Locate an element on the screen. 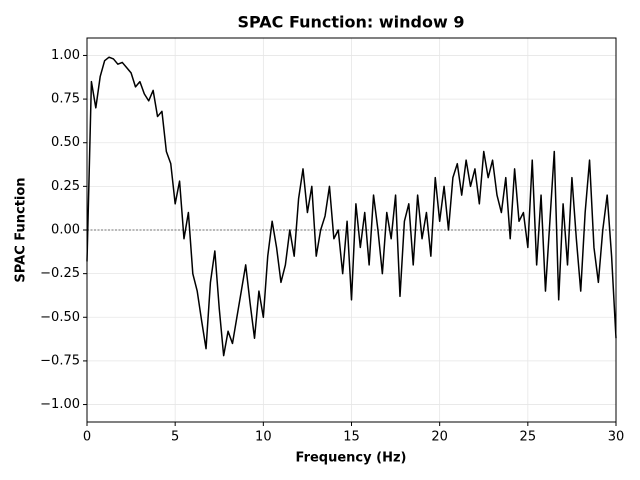  y-tick-label: 1.00 is located at coordinates (65, 55).